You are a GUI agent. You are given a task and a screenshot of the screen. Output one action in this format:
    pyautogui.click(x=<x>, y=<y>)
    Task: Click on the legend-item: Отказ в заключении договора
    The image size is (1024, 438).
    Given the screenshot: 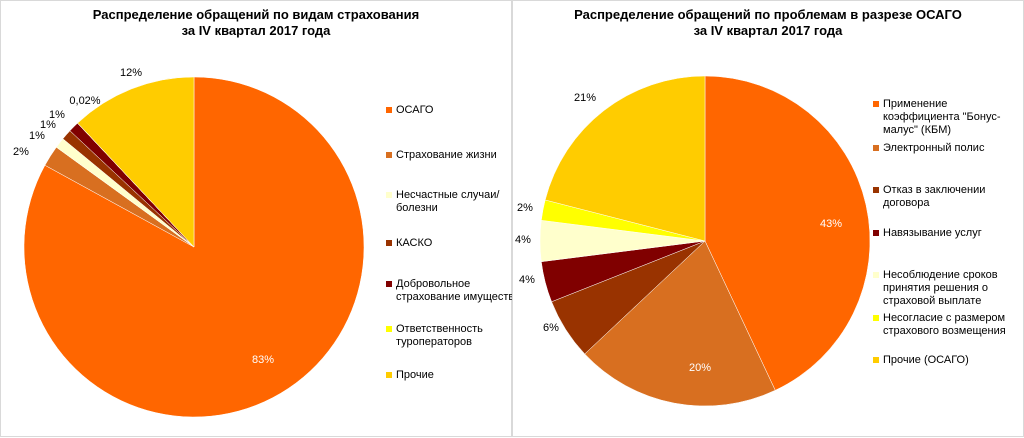 What is the action you would take?
    pyautogui.click(x=948, y=197)
    